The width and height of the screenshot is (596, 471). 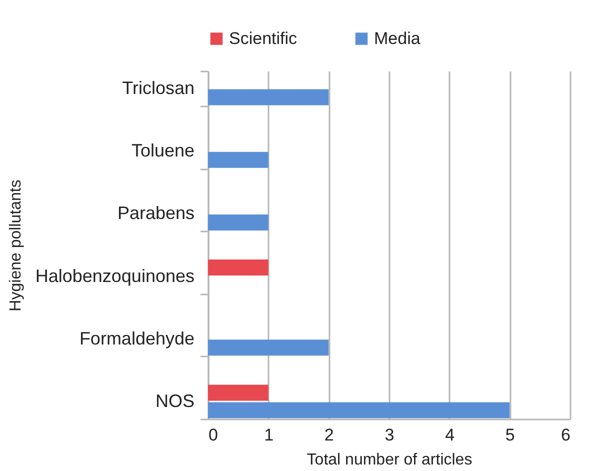 I want to click on x-tick-label: 4, so click(x=450, y=435).